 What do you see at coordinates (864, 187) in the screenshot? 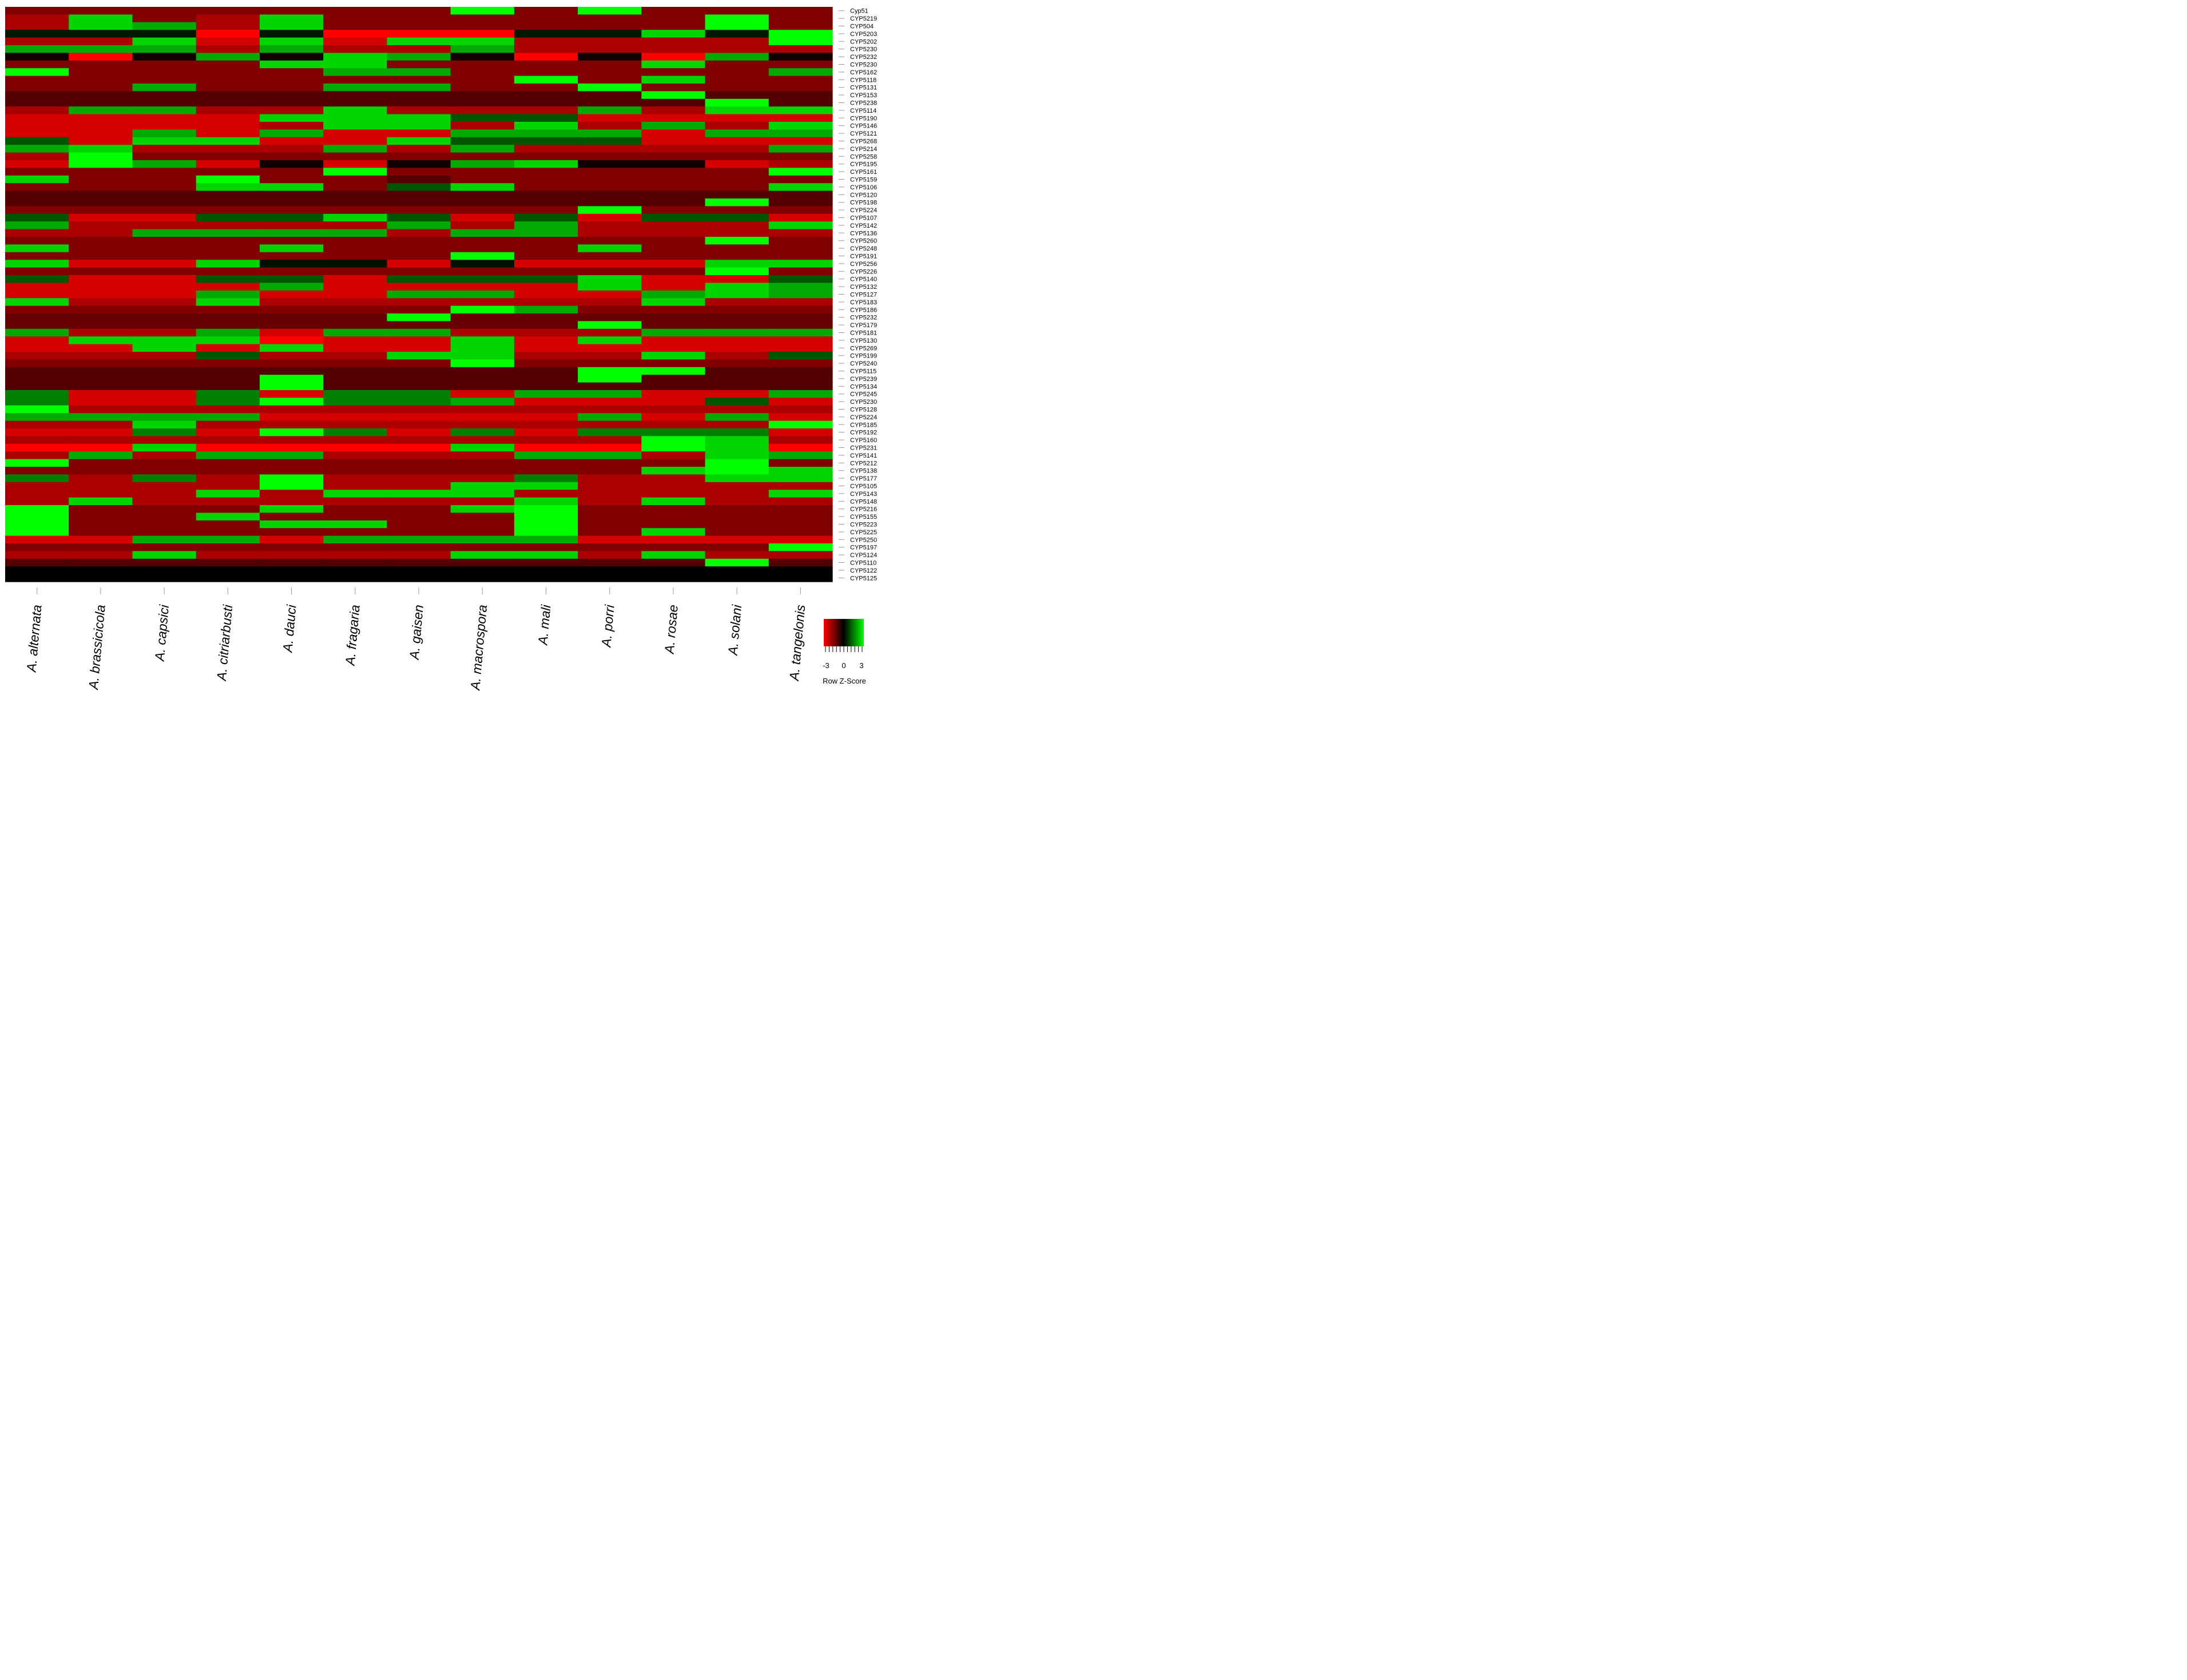
I see `row-label: CYP5106` at bounding box center [864, 187].